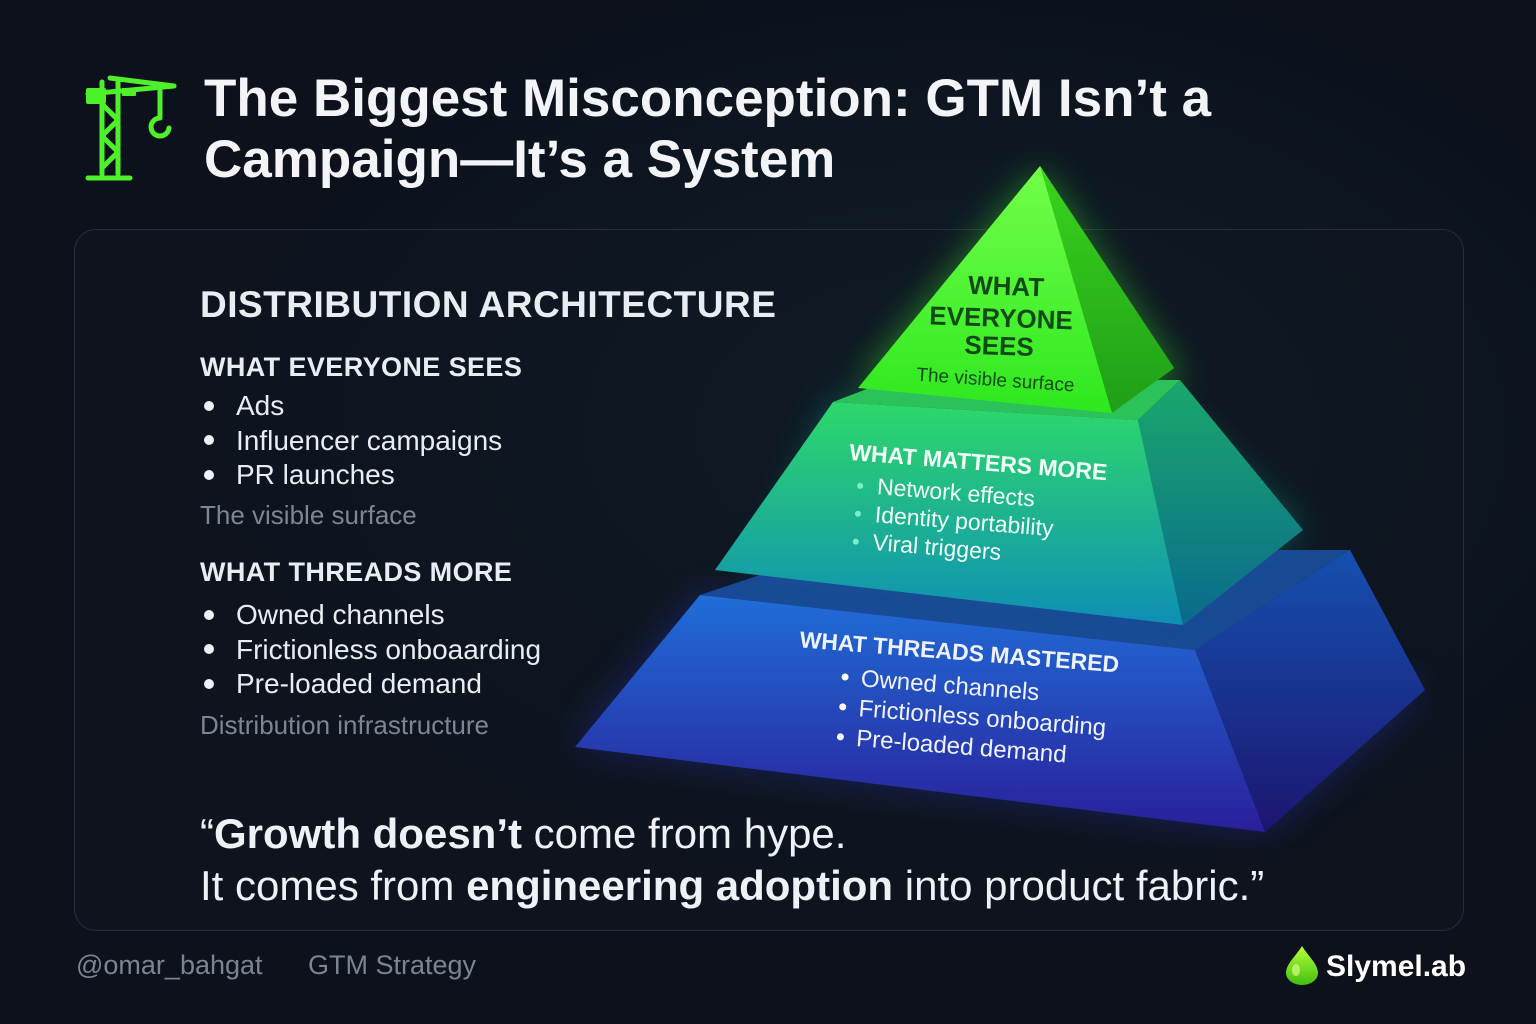  Describe the element at coordinates (169, 965) in the screenshot. I see `author-handle: @omar_bahgat` at that location.